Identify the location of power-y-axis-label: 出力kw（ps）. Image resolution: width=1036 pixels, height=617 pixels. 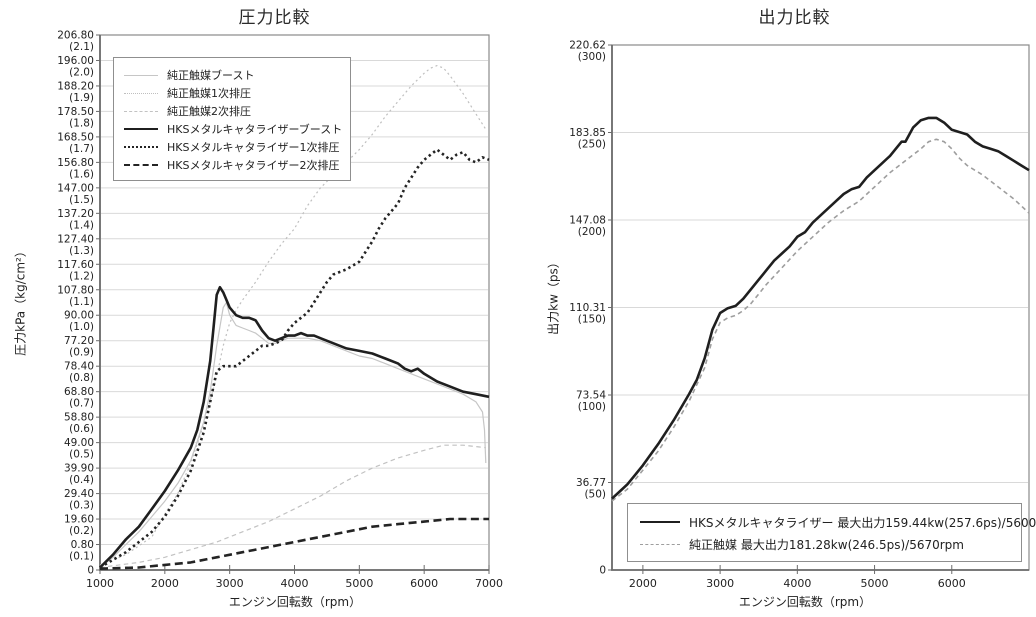
(553, 295).